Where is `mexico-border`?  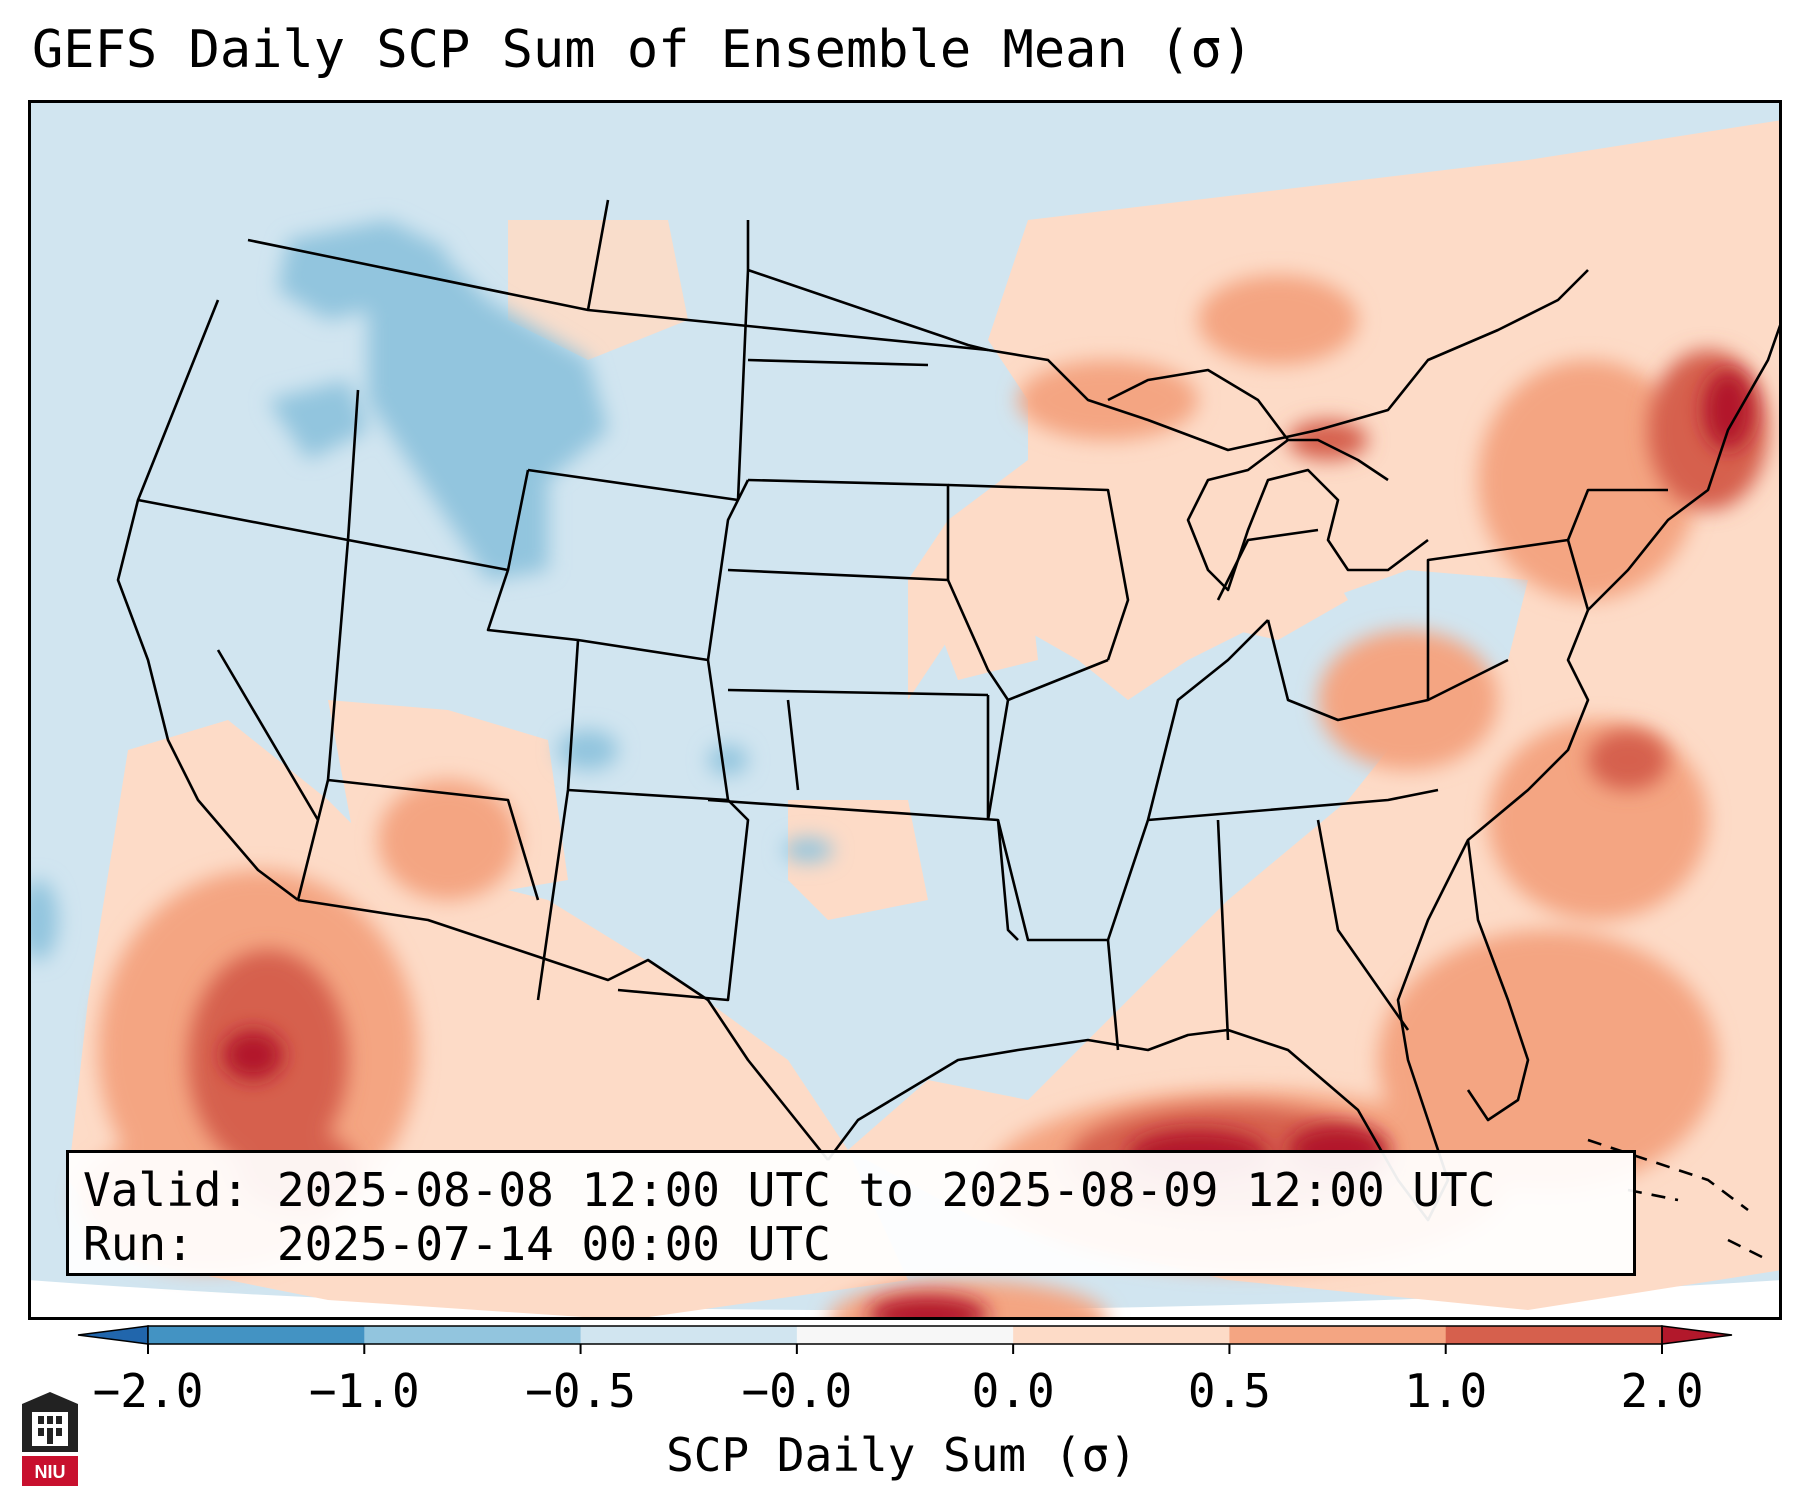
mexico-border is located at coordinates (563, 1029).